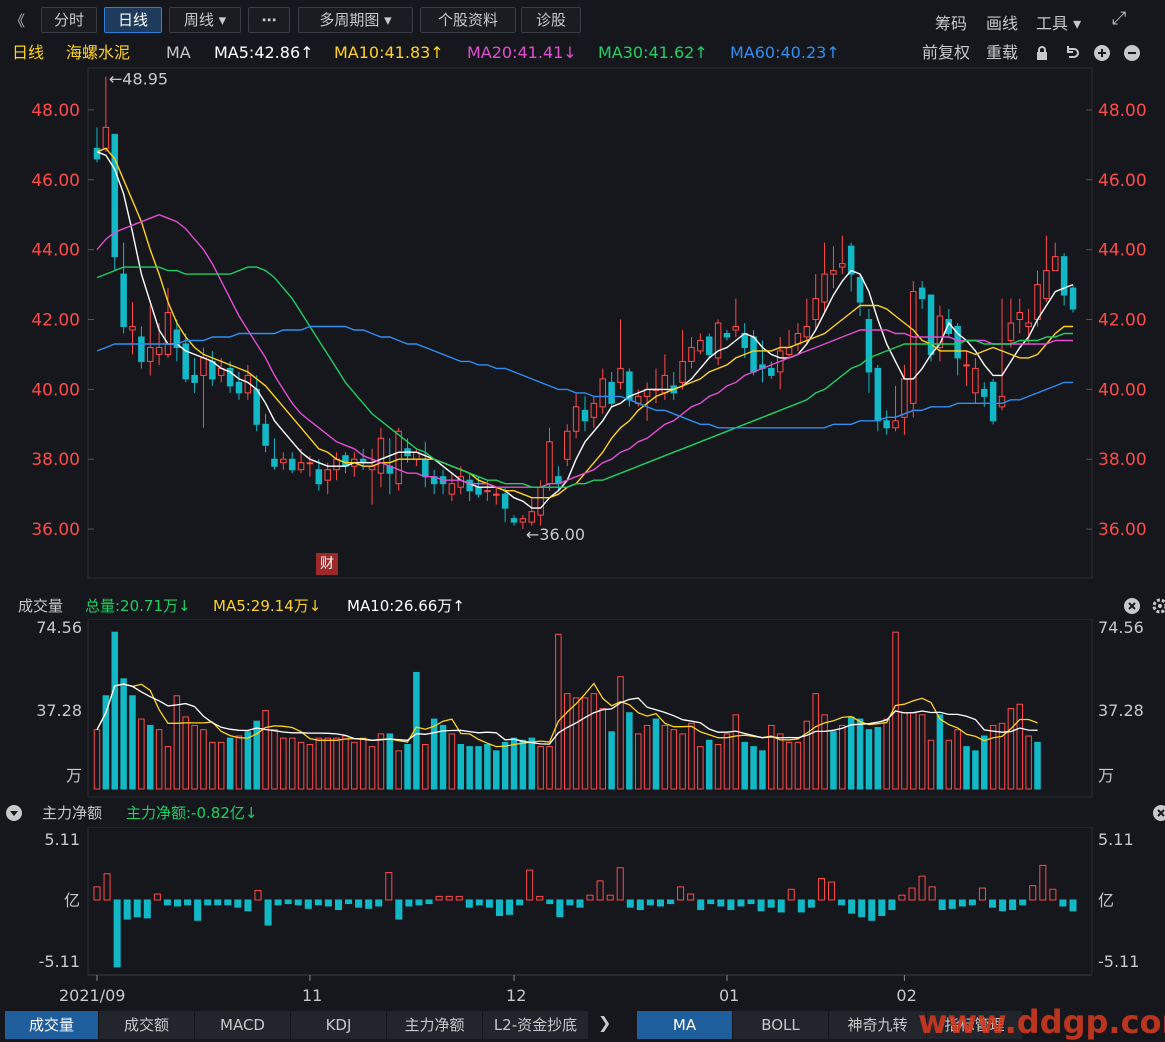 The width and height of the screenshot is (1165, 1042). What do you see at coordinates (1119, 18) in the screenshot?
I see `fullscreen-icon: ⤢` at bounding box center [1119, 18].